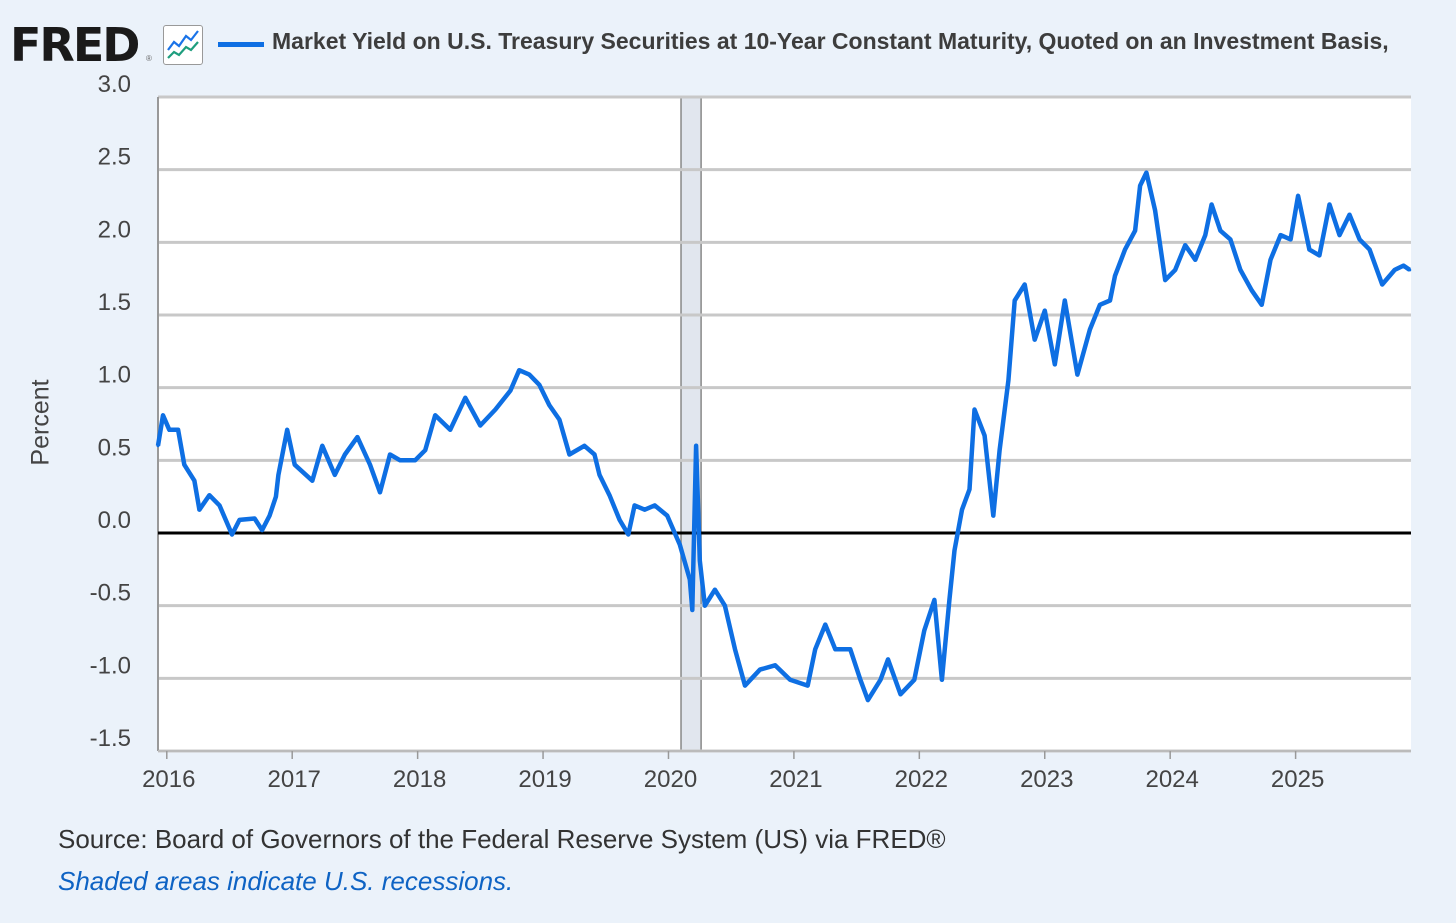 The height and width of the screenshot is (923, 1456). Describe the element at coordinates (691, 424) in the screenshot. I see `recession-band` at that location.